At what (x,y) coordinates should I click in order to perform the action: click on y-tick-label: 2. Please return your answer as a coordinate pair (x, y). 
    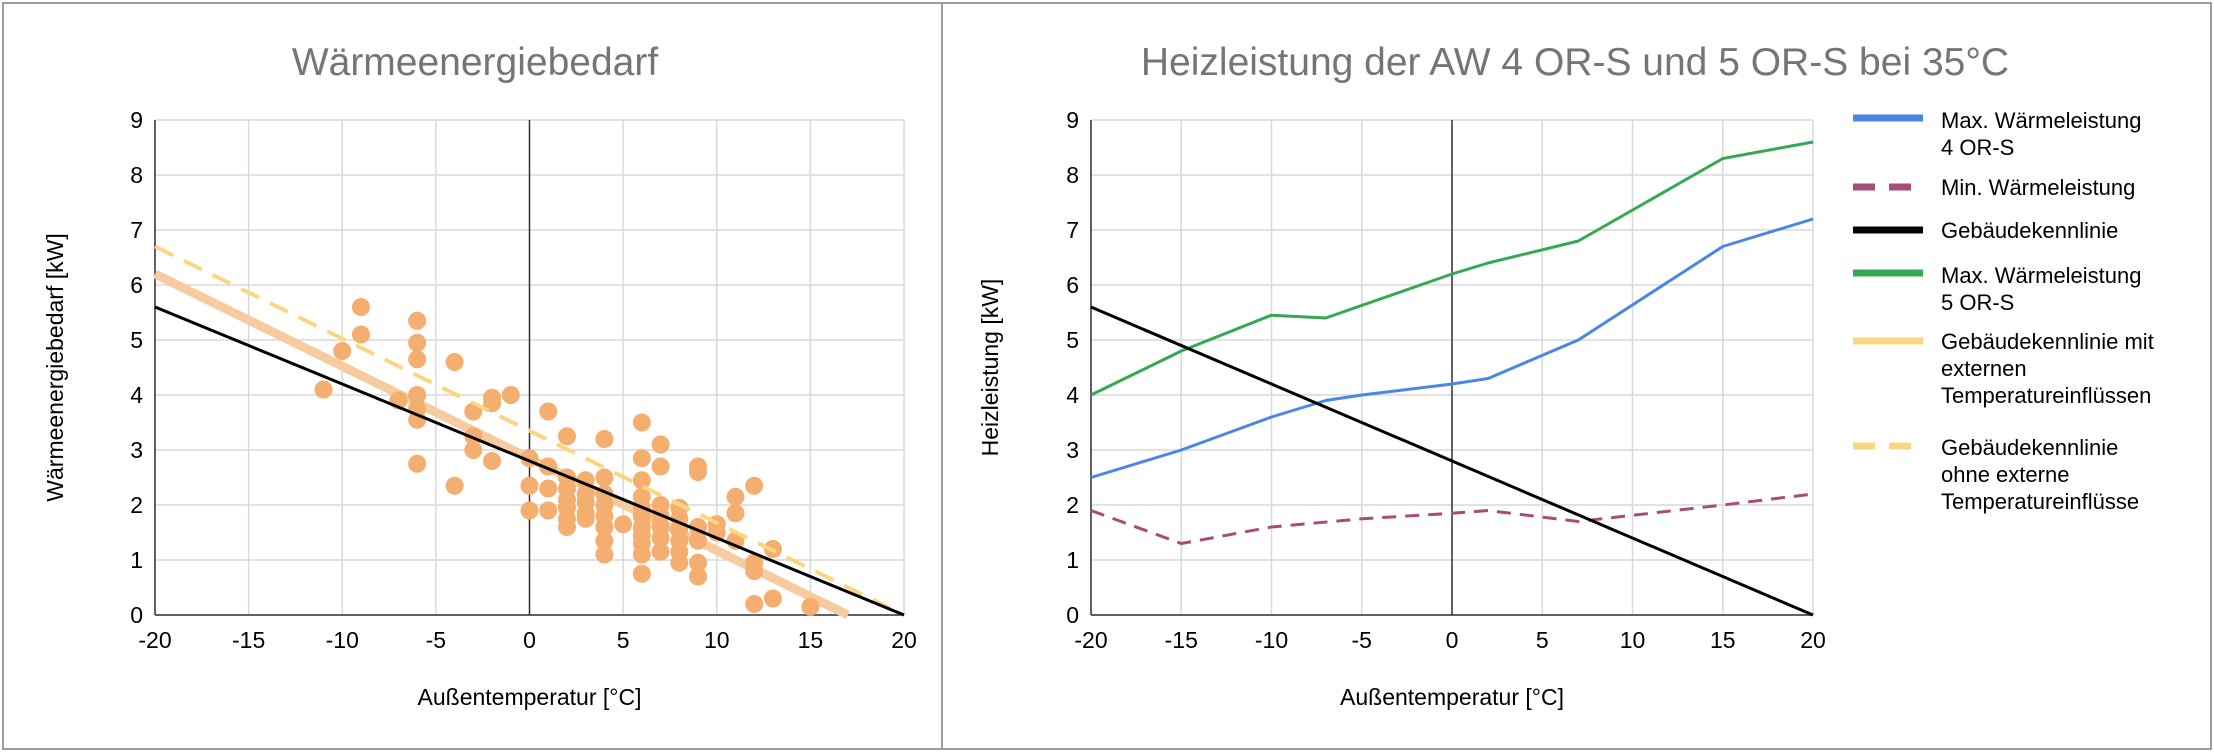
    Looking at the image, I should click on (136, 505).